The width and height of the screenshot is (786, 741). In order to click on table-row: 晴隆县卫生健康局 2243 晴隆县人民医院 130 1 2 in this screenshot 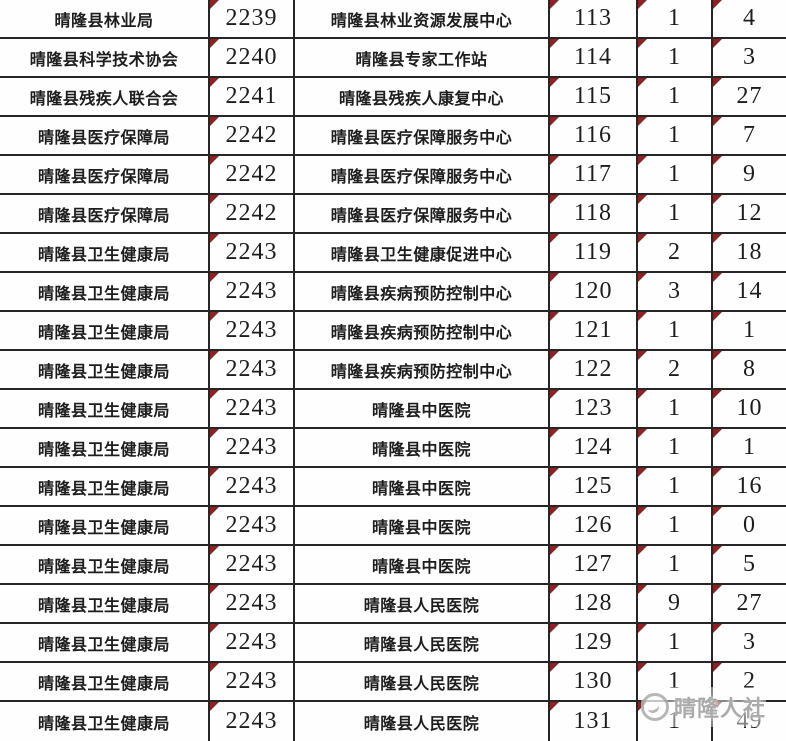, I will do `click(393, 682)`.